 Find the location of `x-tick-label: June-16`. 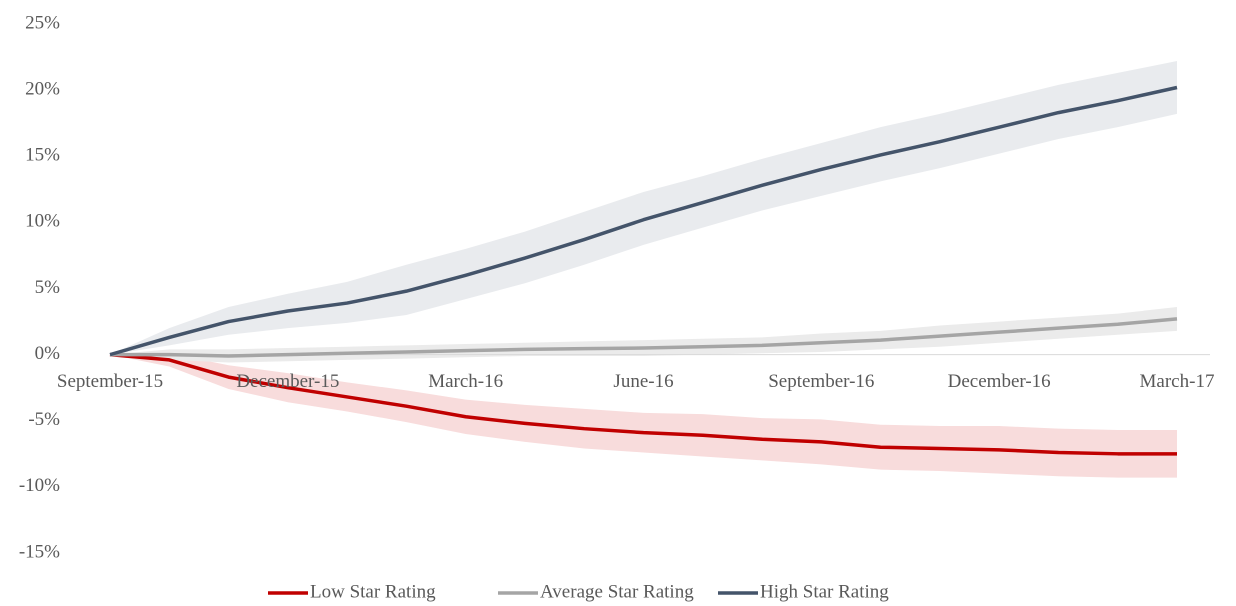

x-tick-label: June-16 is located at coordinates (643, 381).